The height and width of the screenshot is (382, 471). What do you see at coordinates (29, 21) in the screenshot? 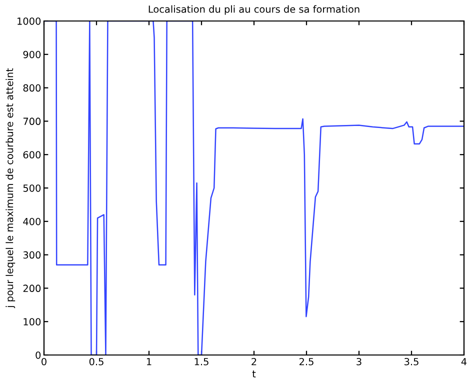
I see `y-tick-label: 1000` at bounding box center [29, 21].